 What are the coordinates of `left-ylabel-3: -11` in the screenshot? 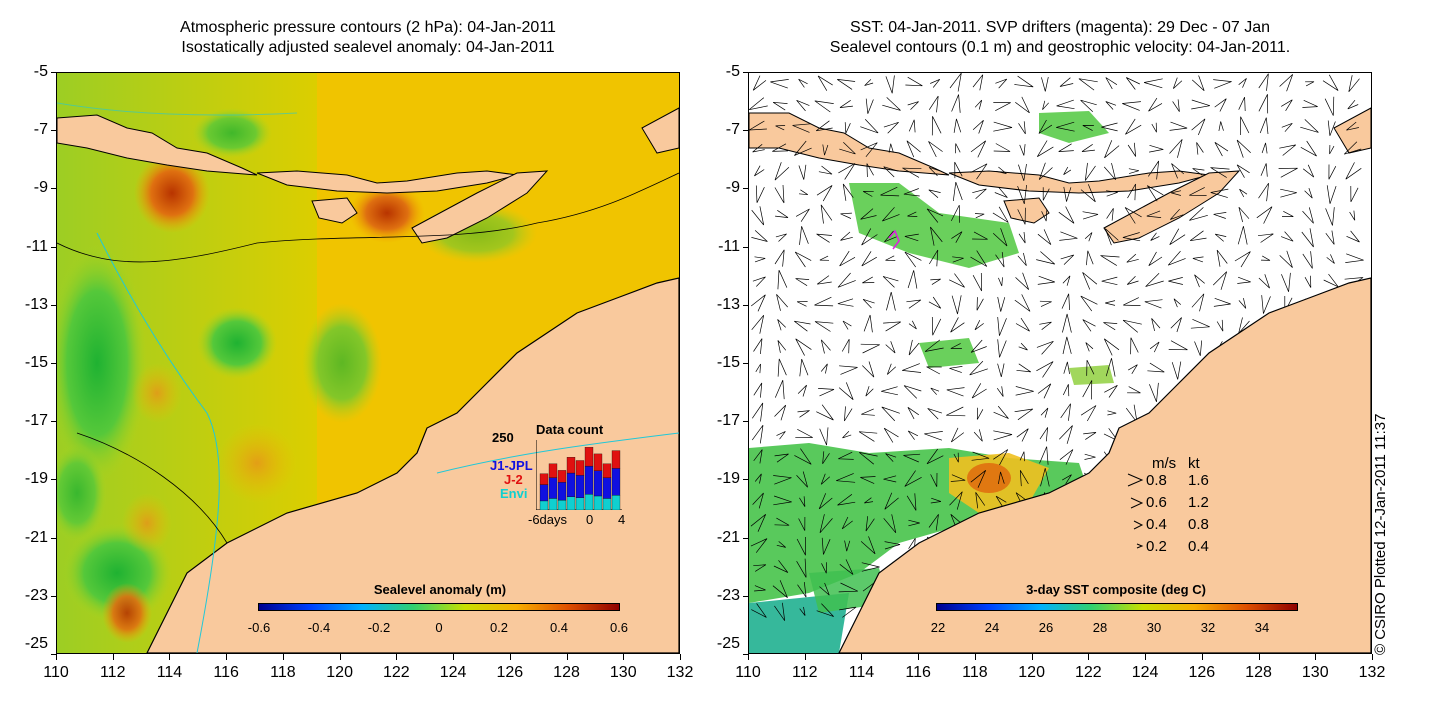 It's located at (37, 246).